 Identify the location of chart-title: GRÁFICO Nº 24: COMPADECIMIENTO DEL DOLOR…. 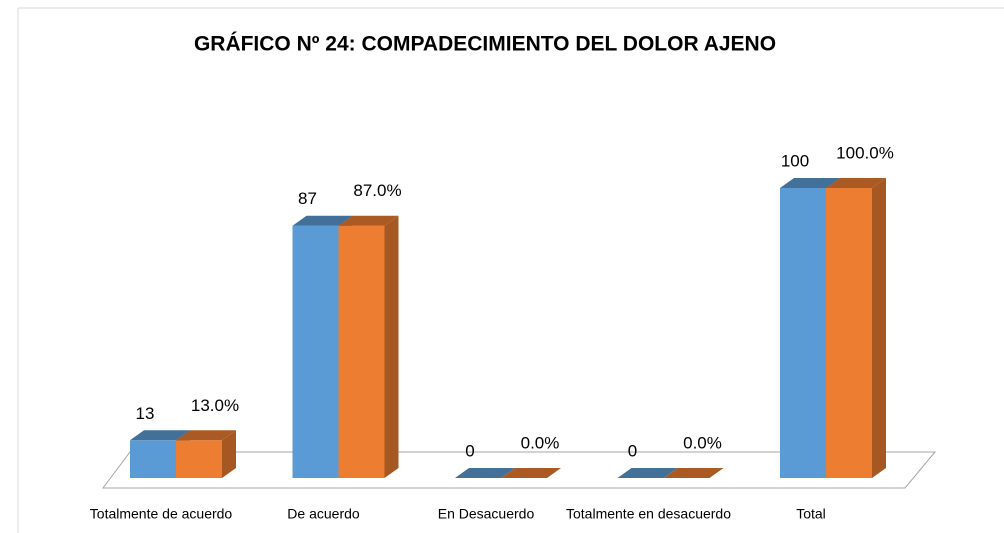
(485, 44).